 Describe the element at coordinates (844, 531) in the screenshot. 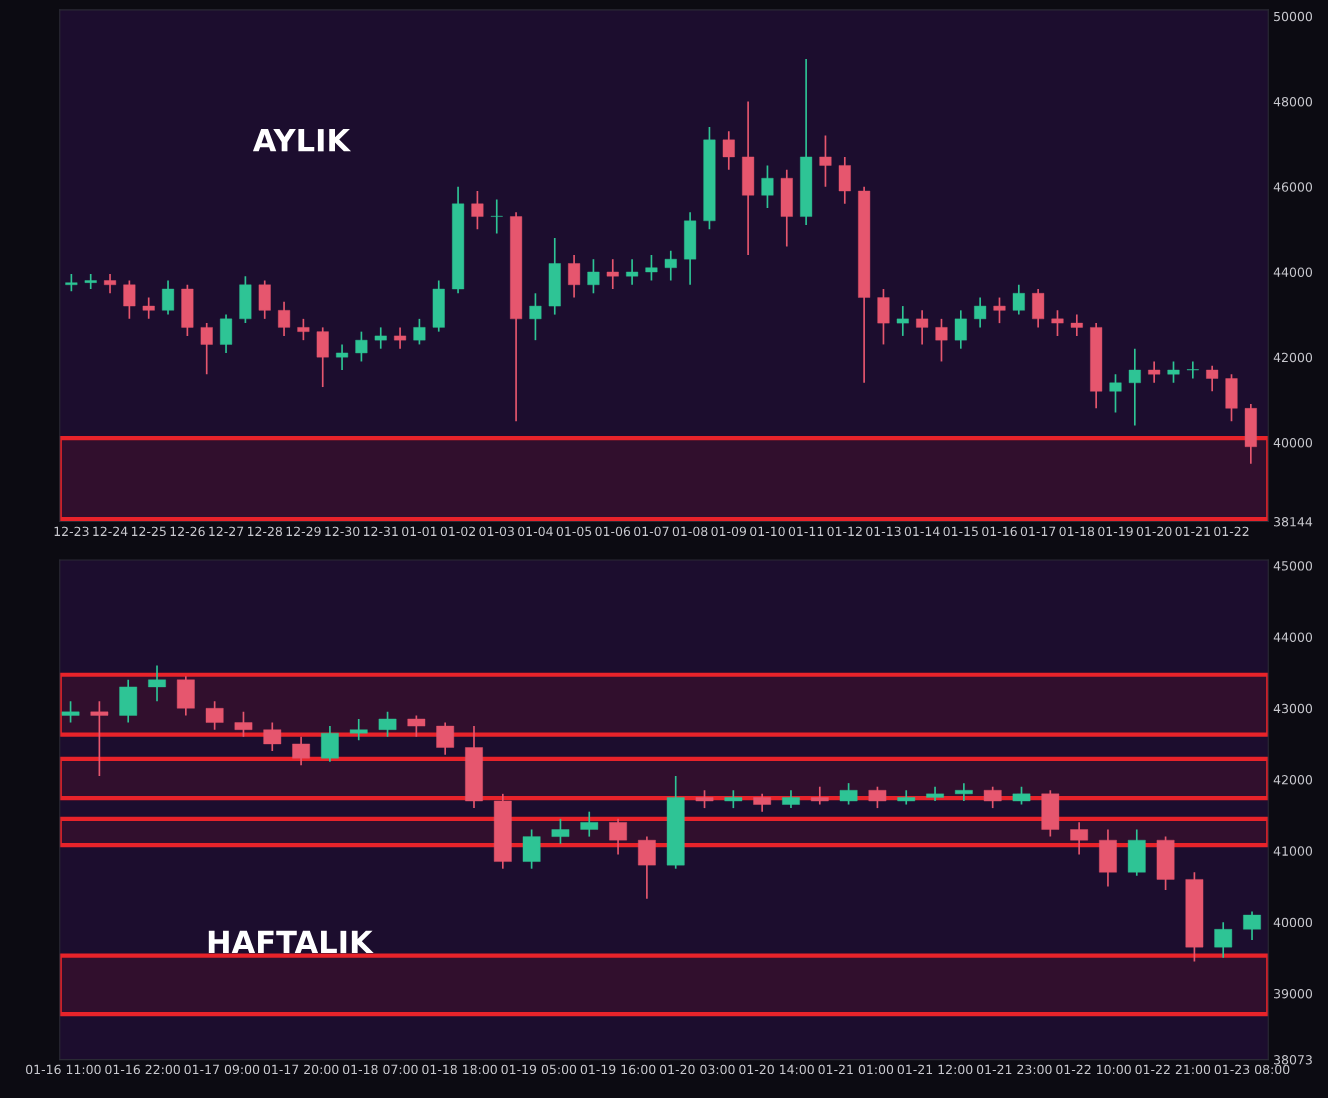

I see `x-tick-label: 01-12` at that location.